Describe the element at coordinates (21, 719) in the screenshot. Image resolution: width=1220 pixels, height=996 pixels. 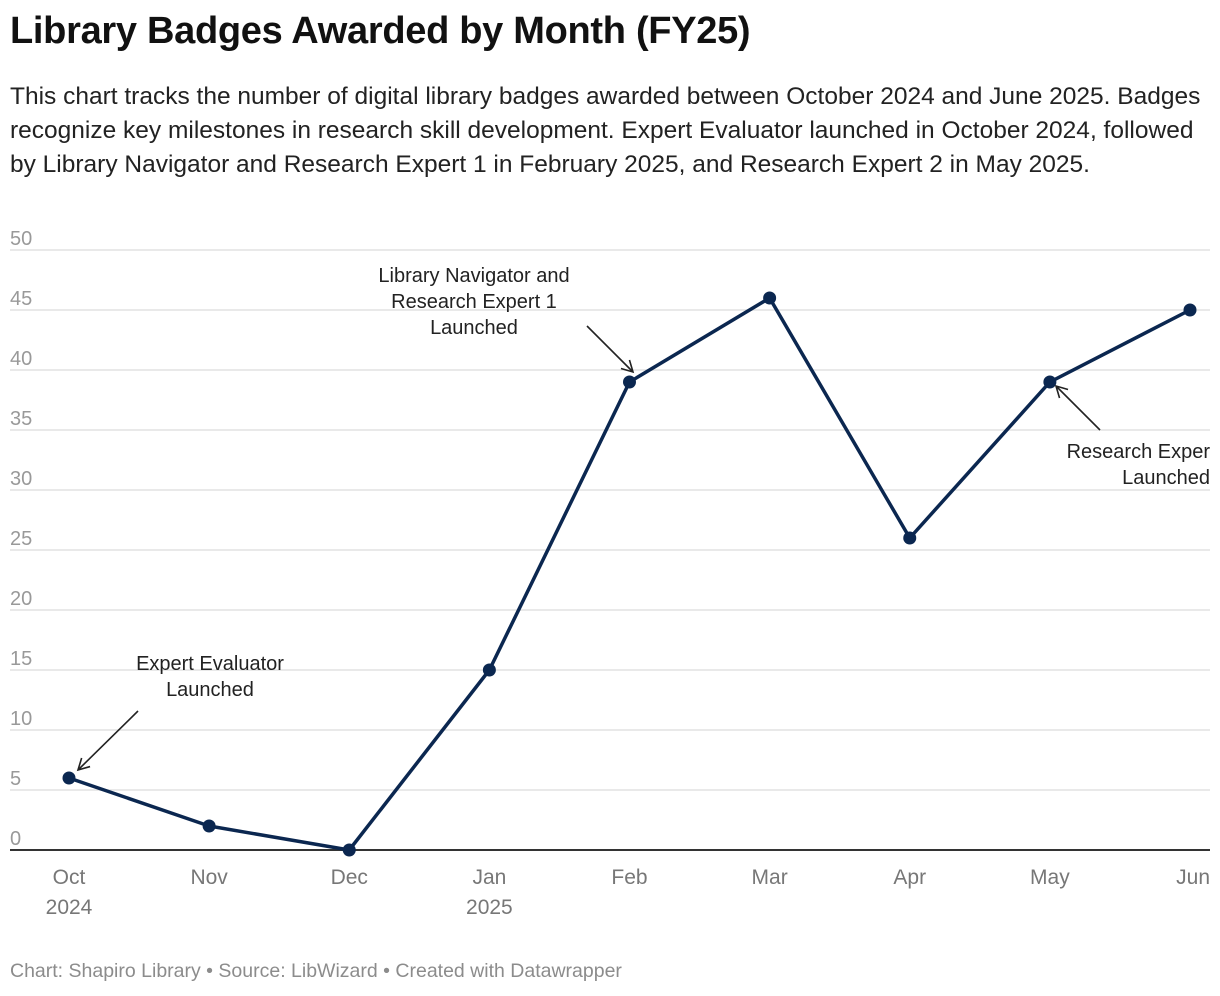
I see `y-tick-label: 10` at that location.